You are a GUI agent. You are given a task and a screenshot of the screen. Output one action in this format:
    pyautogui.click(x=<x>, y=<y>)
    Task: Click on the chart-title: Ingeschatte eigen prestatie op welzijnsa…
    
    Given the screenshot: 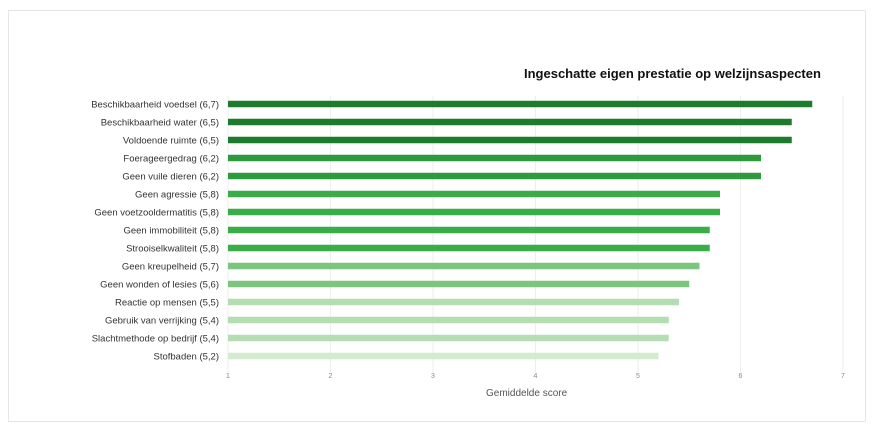 What is the action you would take?
    pyautogui.click(x=672, y=73)
    